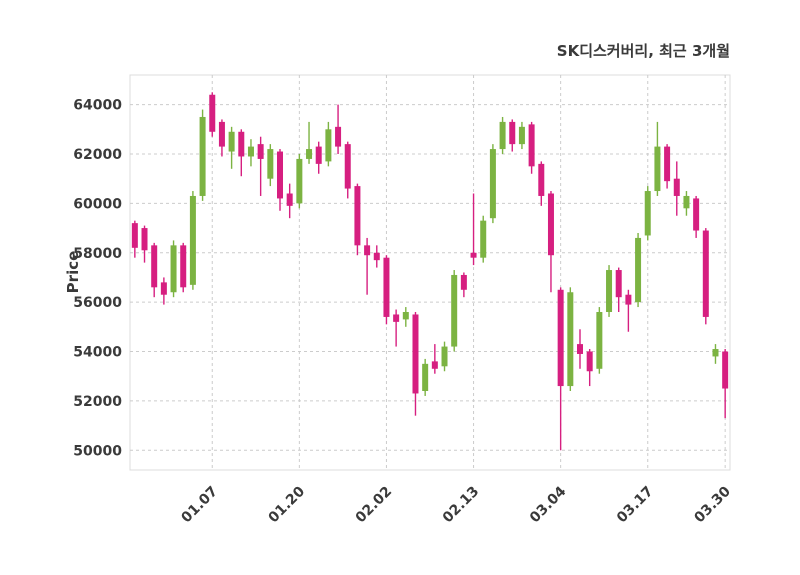 This screenshot has width=800, height=575. I want to click on x-tick-label: 02.02, so click(374, 505).